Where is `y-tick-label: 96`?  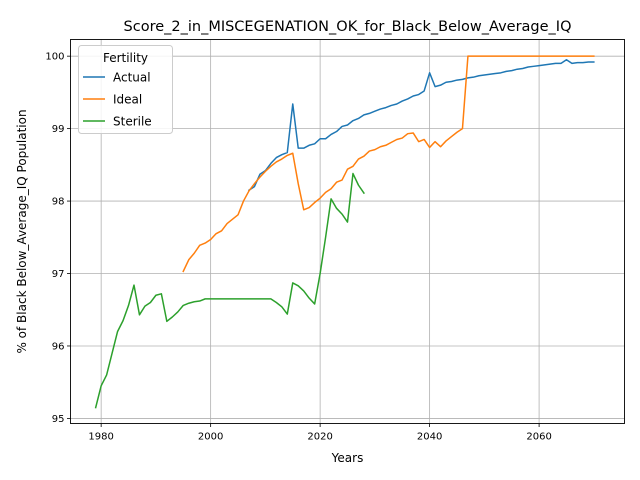
y-tick-label: 96 is located at coordinates (58, 346).